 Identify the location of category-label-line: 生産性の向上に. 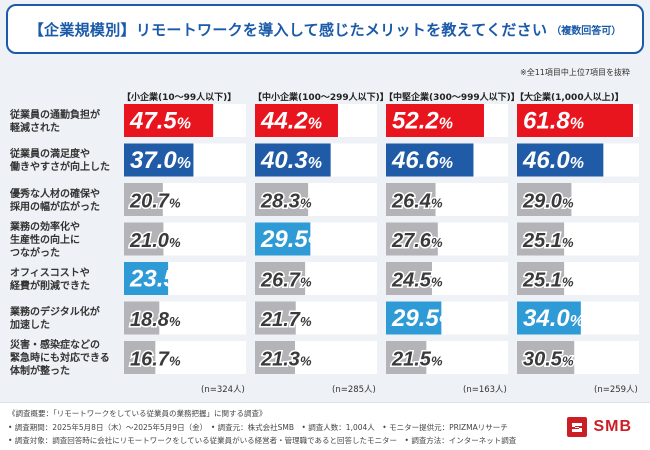
(45, 240).